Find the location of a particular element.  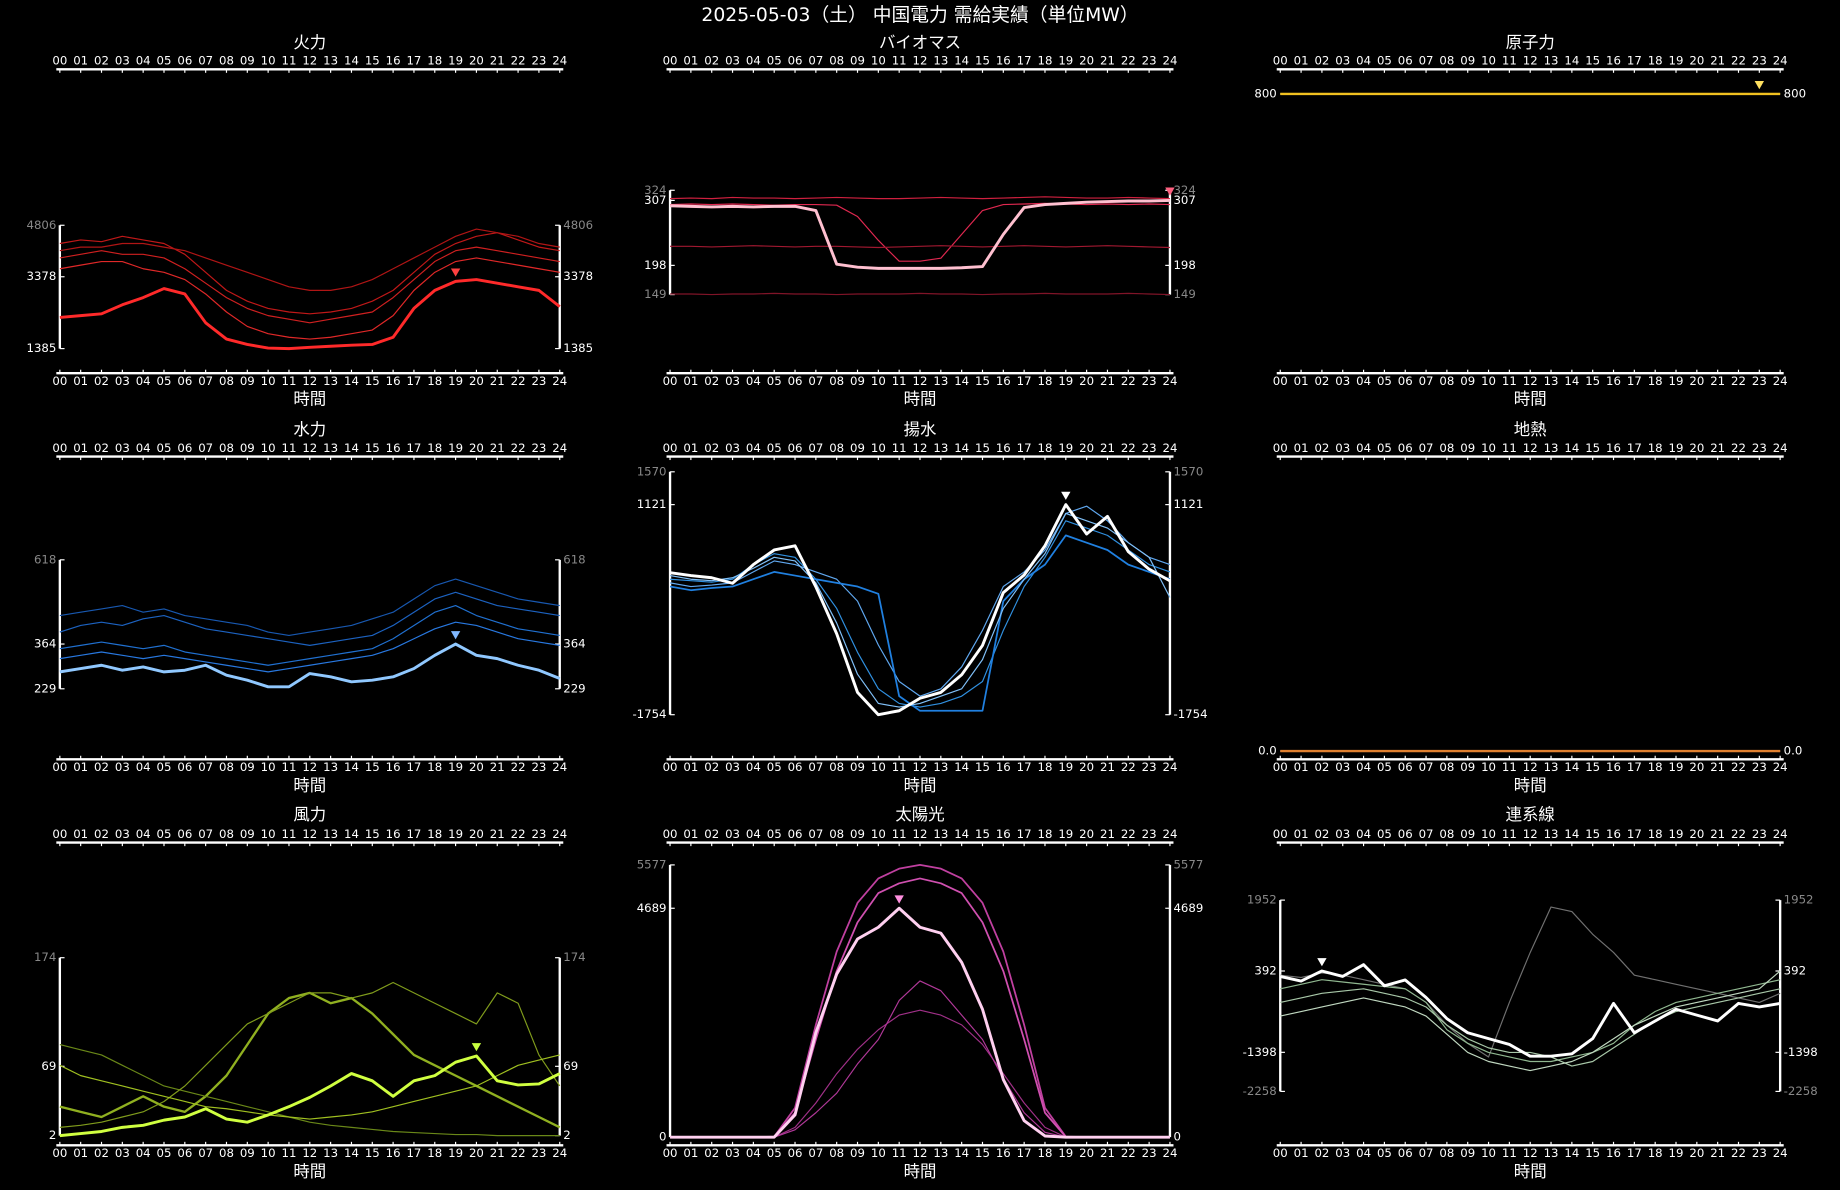

x-tick-label: 10 is located at coordinates (268, 834).